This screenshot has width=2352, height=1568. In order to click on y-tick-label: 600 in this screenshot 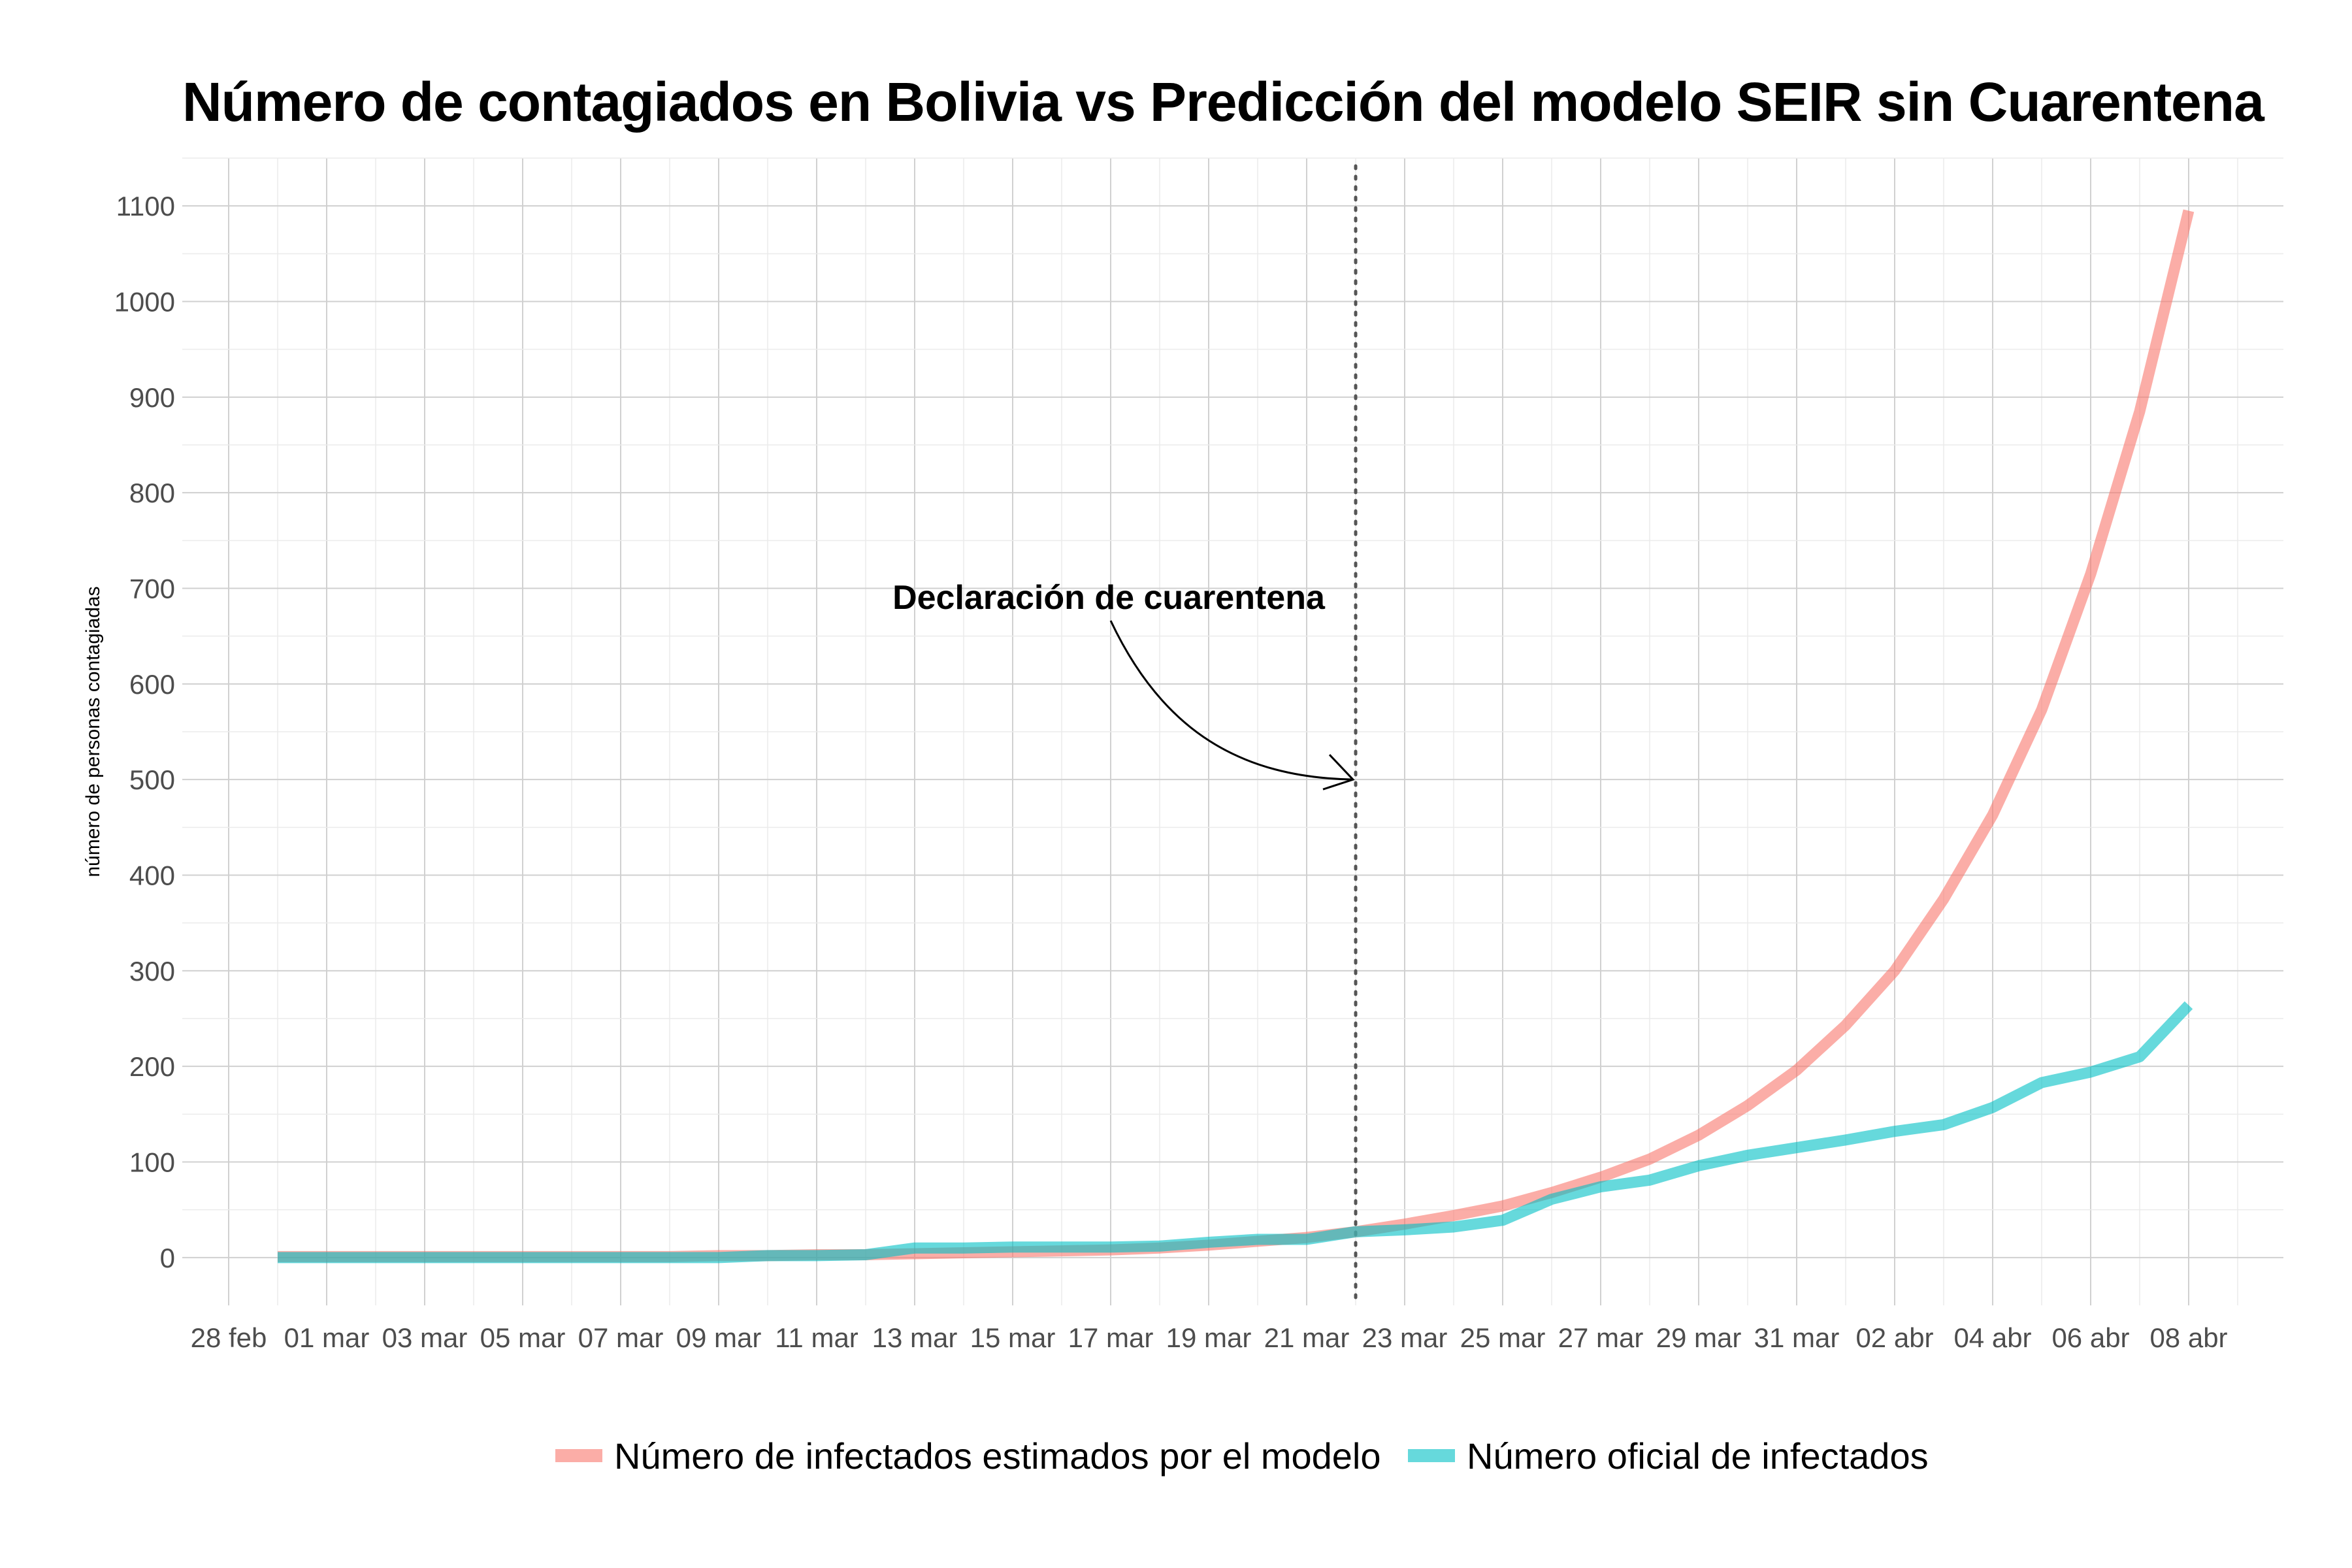, I will do `click(152, 684)`.